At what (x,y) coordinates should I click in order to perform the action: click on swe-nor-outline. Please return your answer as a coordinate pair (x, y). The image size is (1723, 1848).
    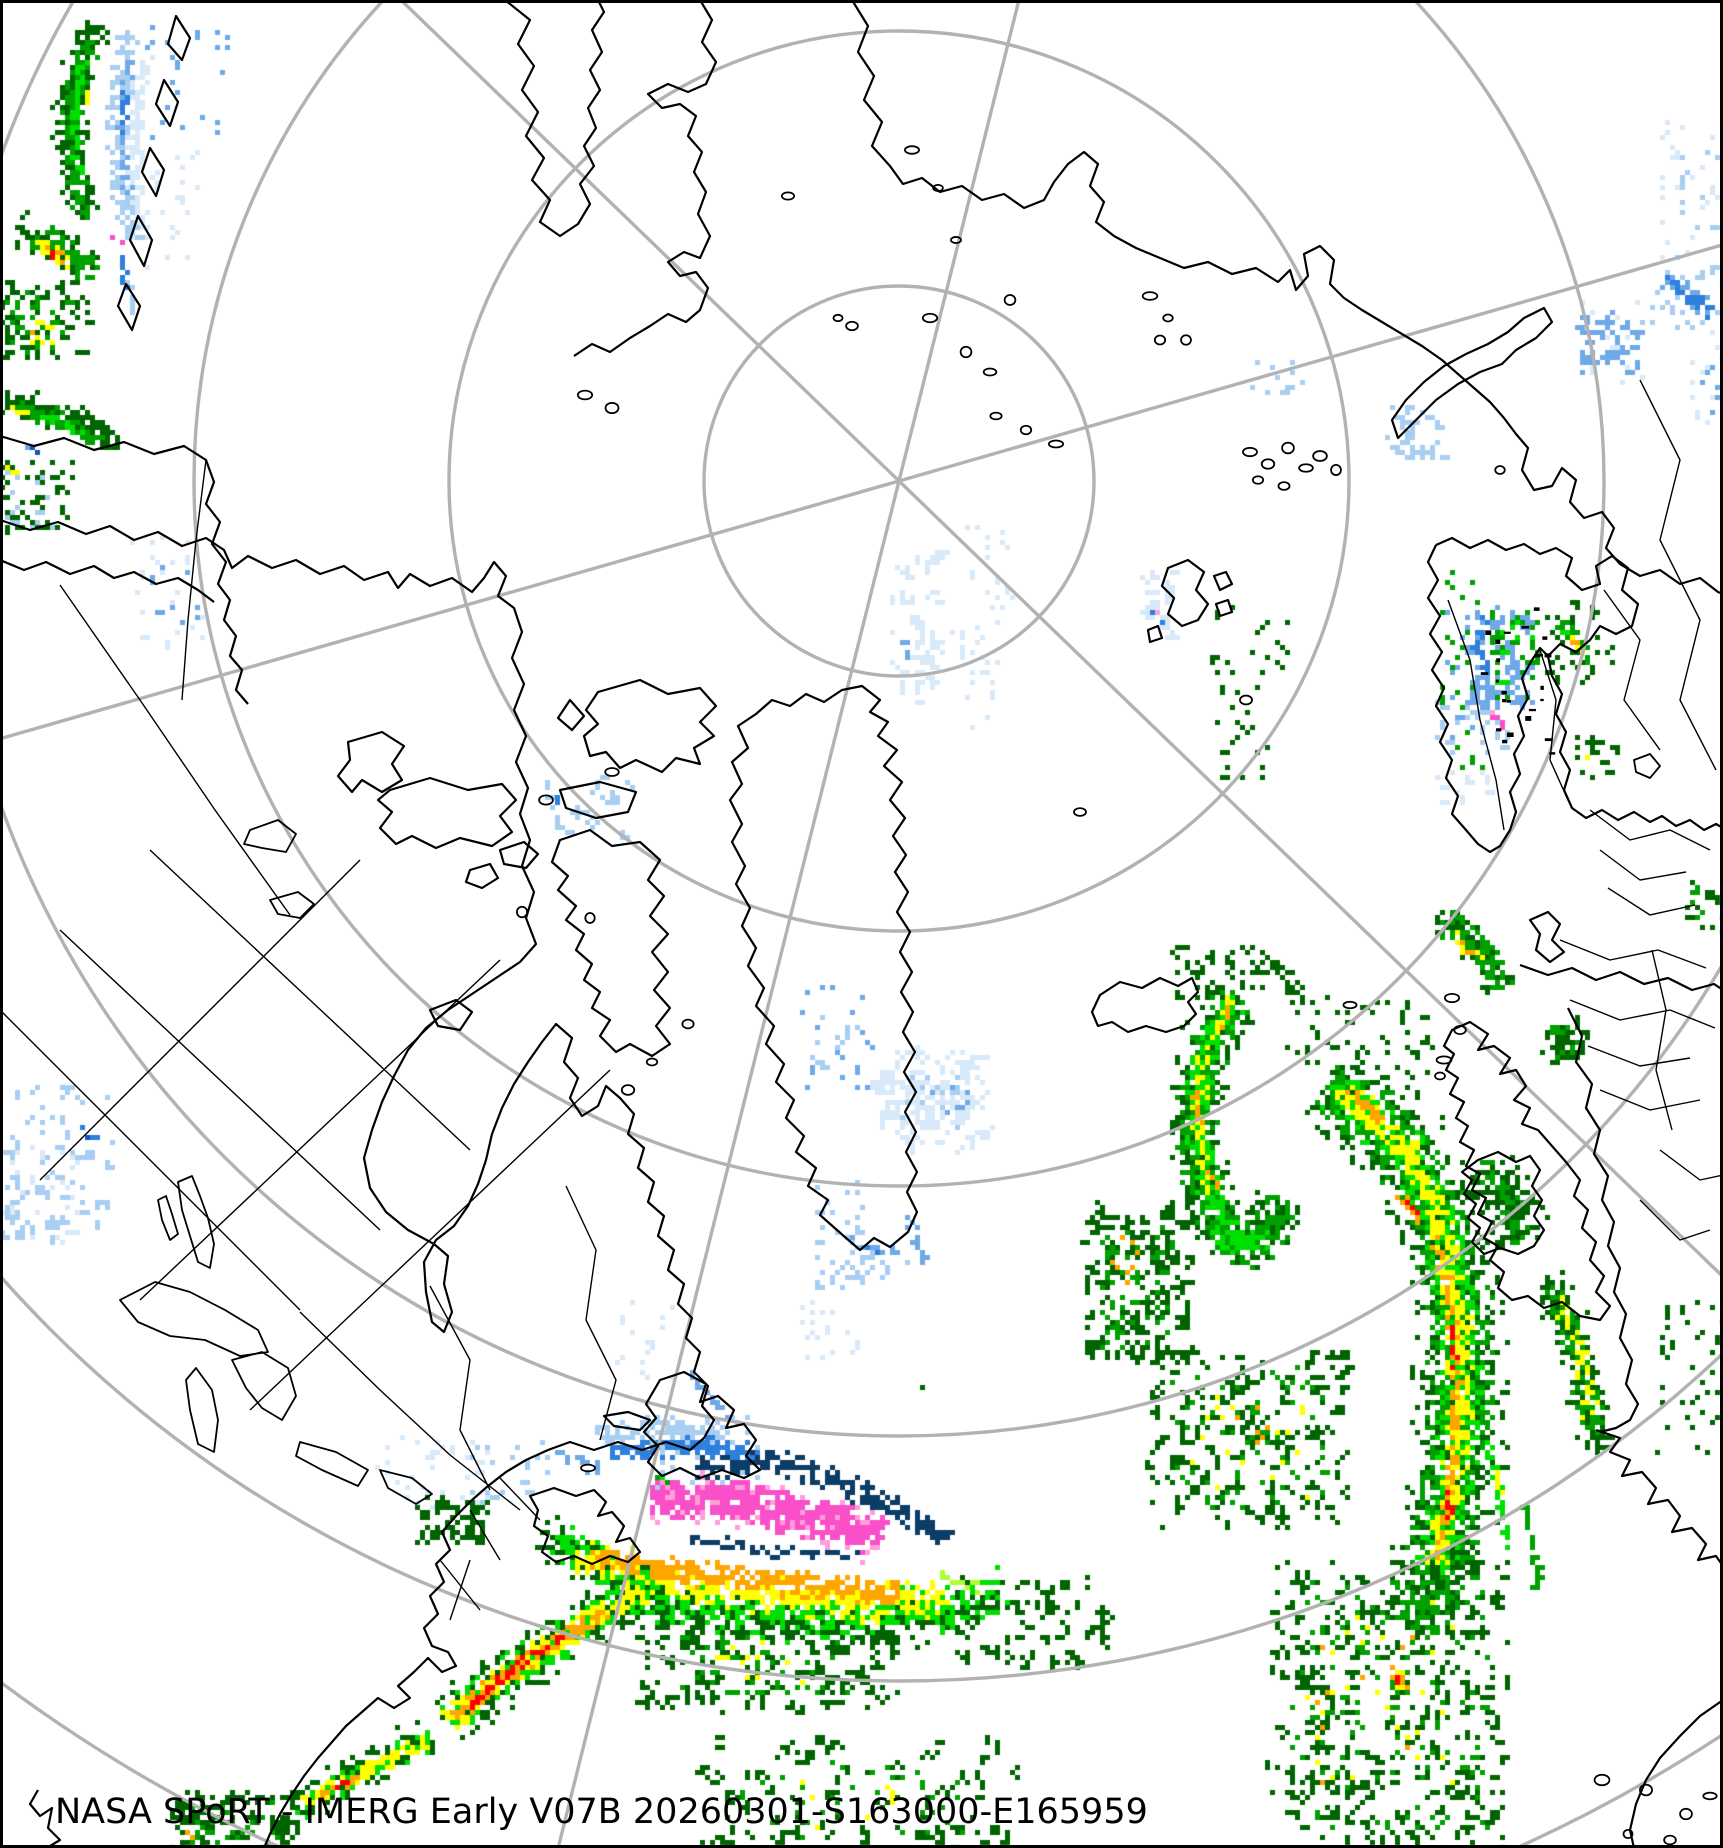
    Looking at the image, I should click on (1476, 715).